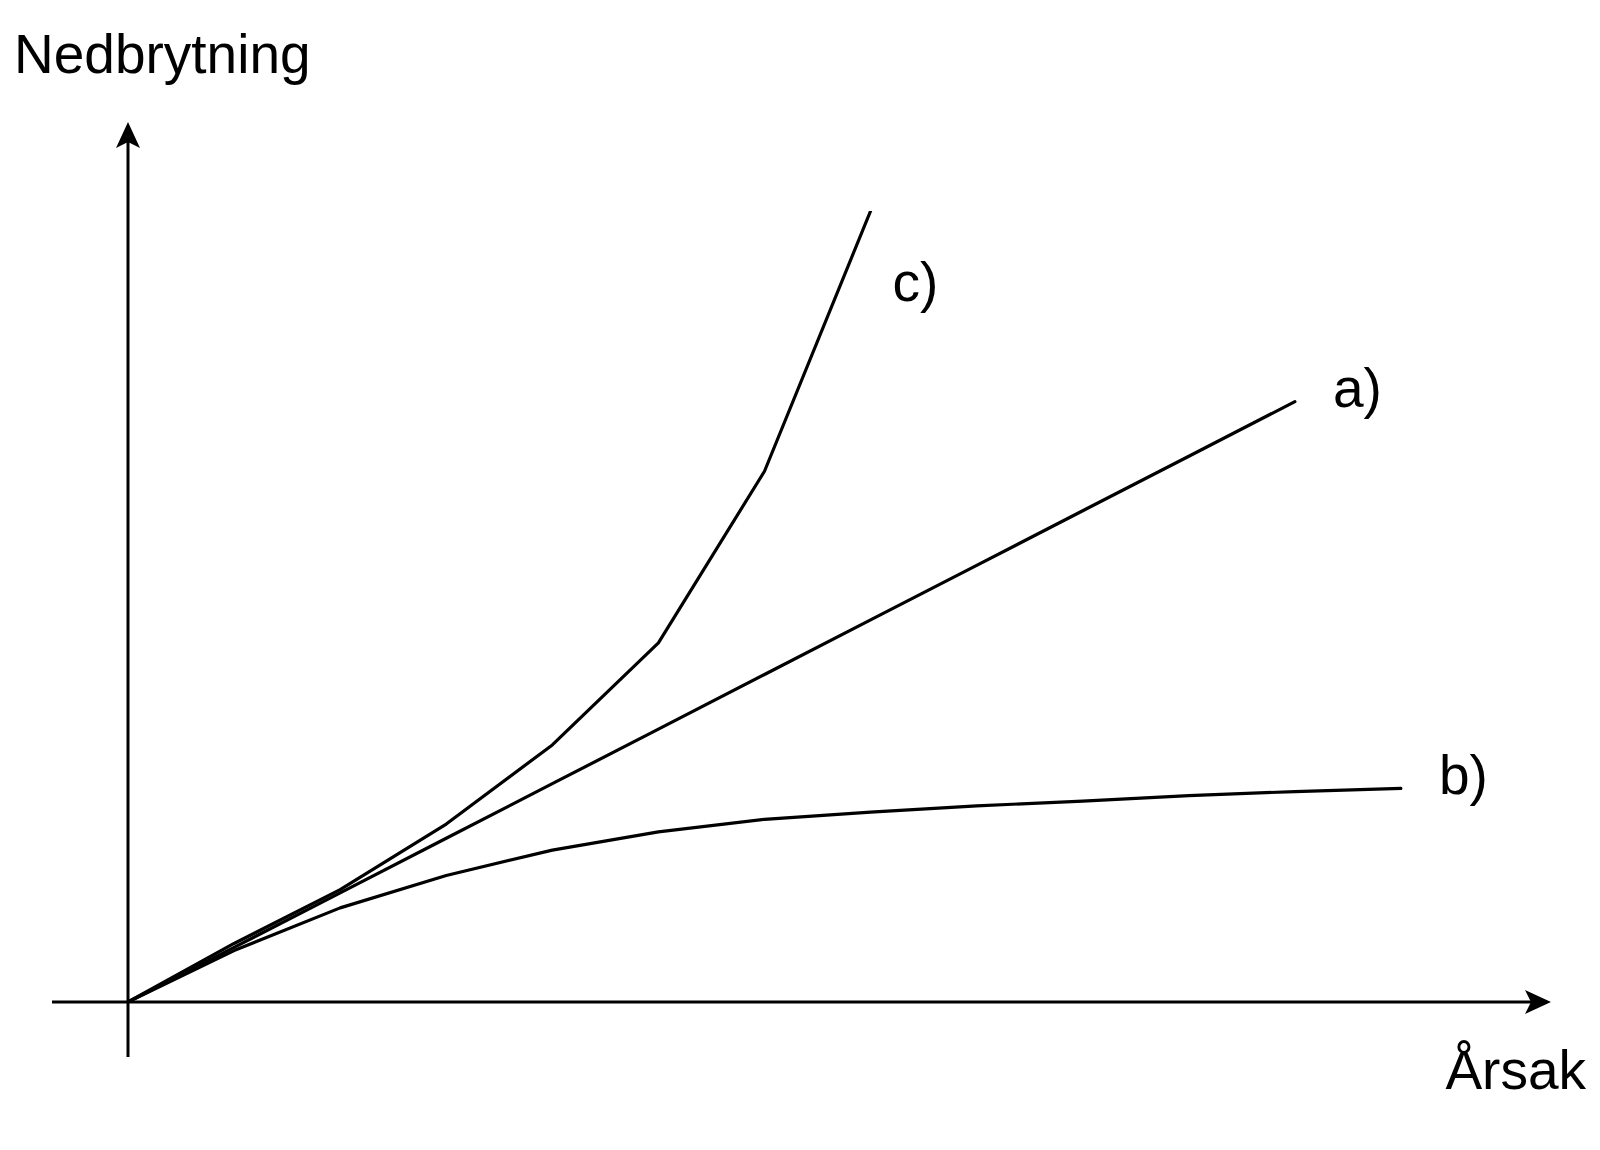  I want to click on x-axis-title: Årsak, so click(1516, 1070).